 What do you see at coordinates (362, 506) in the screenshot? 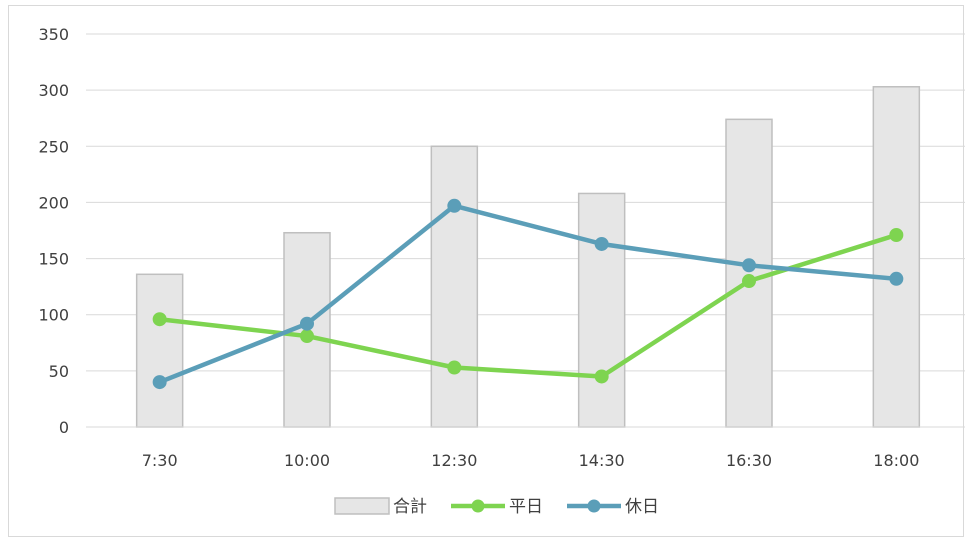
I see `legend-swatch` at bounding box center [362, 506].